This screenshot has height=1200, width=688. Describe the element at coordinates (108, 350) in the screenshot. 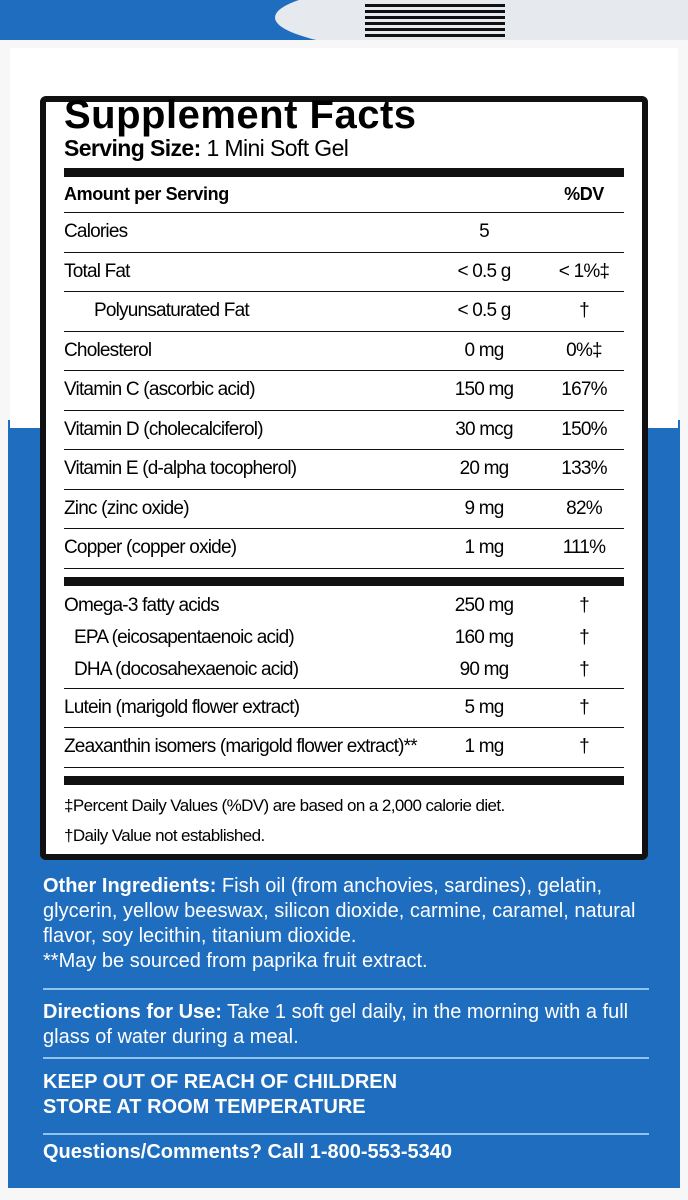

I see `nutrient-name: Cholesterol` at that location.